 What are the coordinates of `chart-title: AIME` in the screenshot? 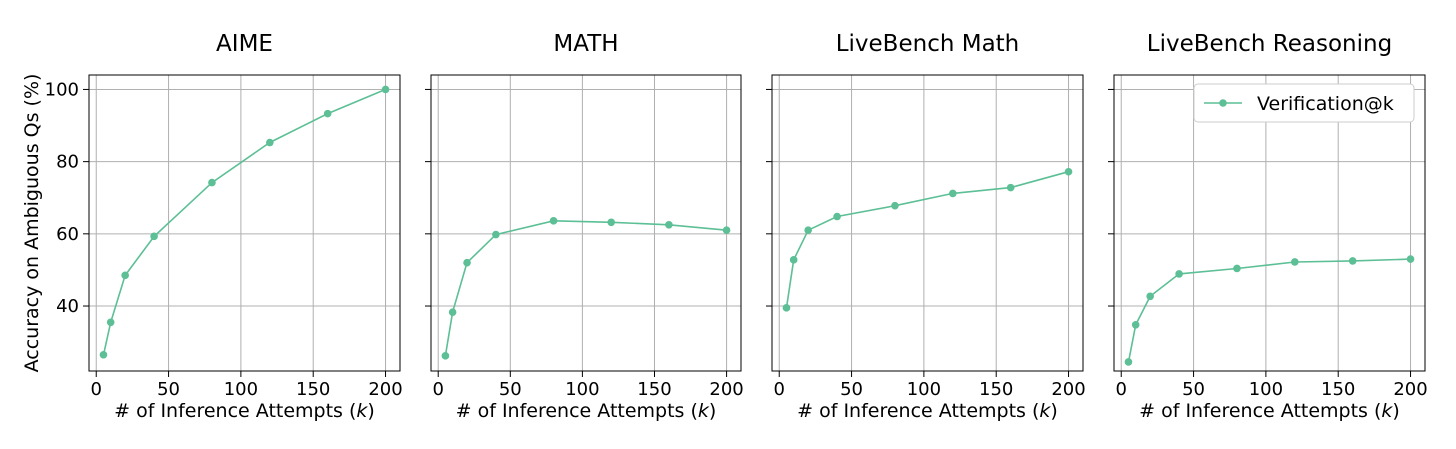 It's located at (244, 44).